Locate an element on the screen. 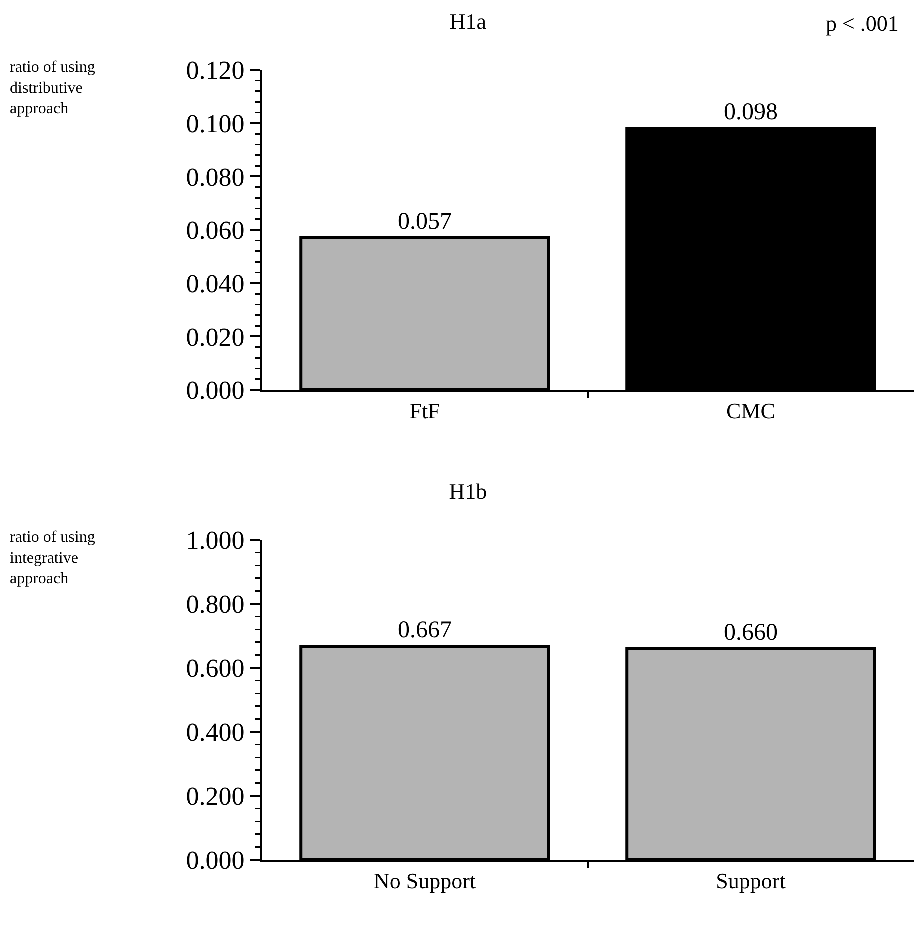 The height and width of the screenshot is (933, 918). y-tick-label: 0.120 is located at coordinates (215, 71).